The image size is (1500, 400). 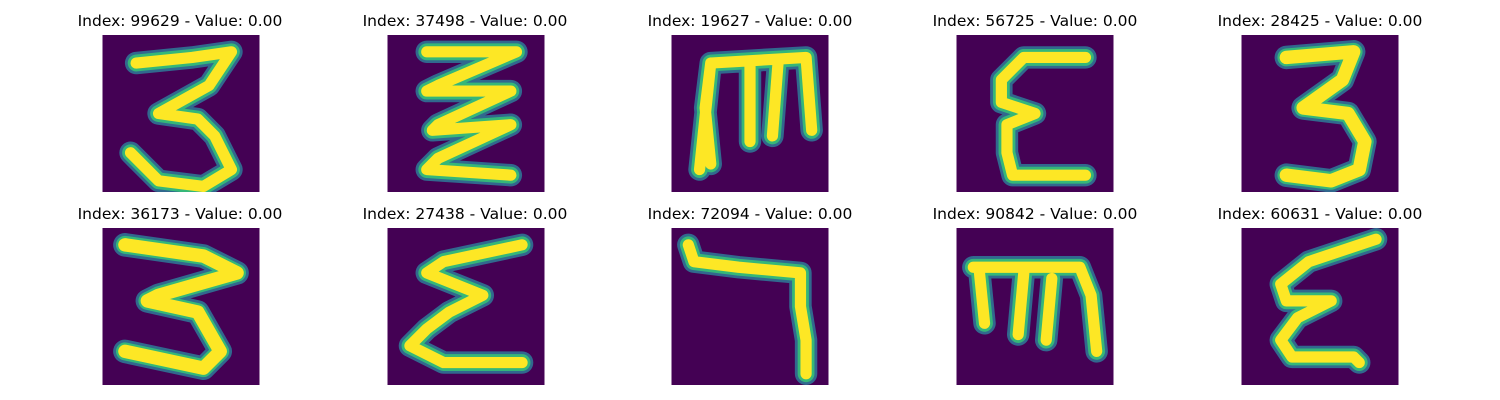 I want to click on image-panel-5: Index: 28425 - Value: 0.00, so click(x=1320, y=96).